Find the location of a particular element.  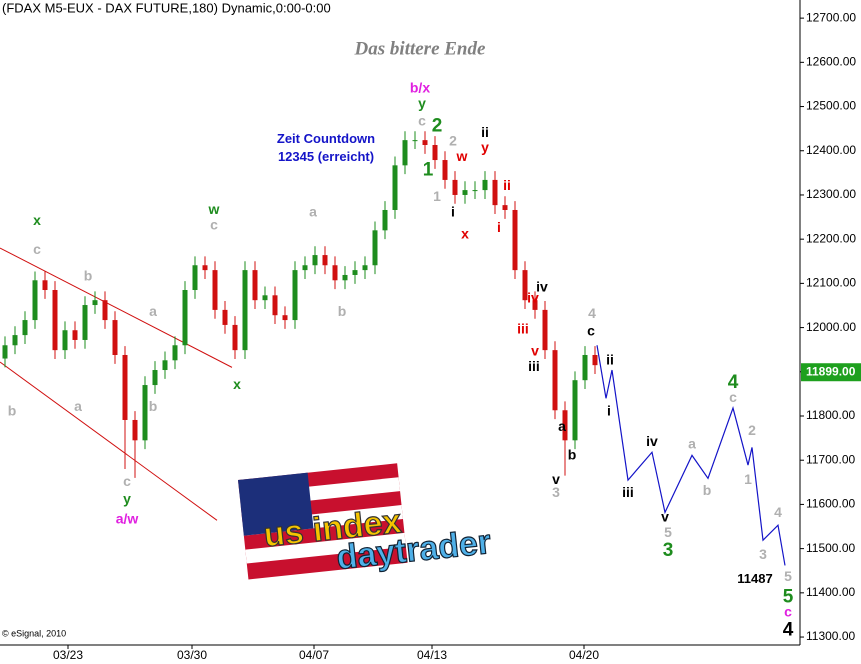

wave-label: 3 is located at coordinates (668, 550).